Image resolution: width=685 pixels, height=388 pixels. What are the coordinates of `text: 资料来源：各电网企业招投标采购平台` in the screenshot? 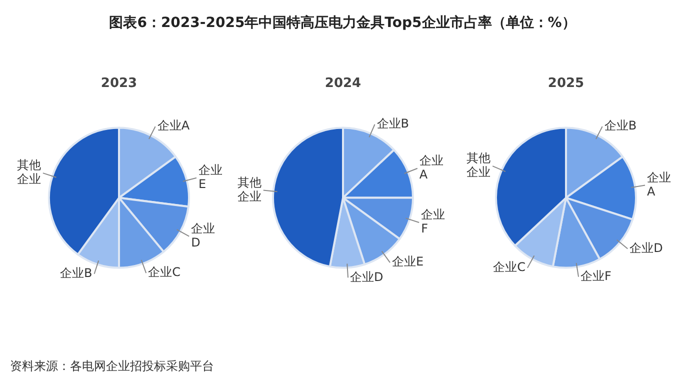 It's located at (112, 366).